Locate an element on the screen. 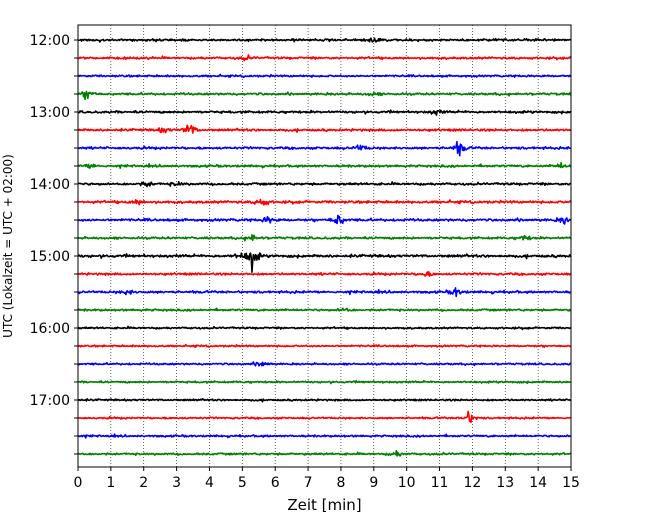 The image size is (650, 524). x-tick-label: 14 is located at coordinates (538, 483).